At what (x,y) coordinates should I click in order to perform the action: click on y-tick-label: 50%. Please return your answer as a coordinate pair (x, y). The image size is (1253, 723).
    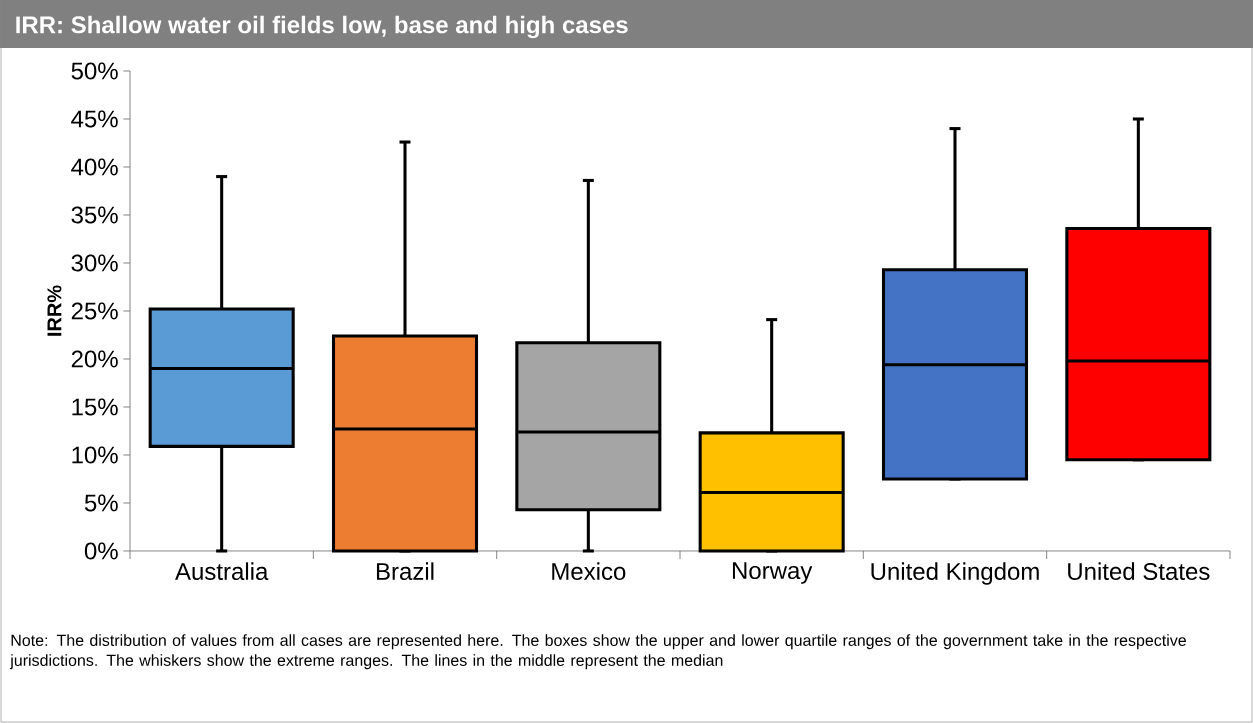
    Looking at the image, I should click on (94, 71).